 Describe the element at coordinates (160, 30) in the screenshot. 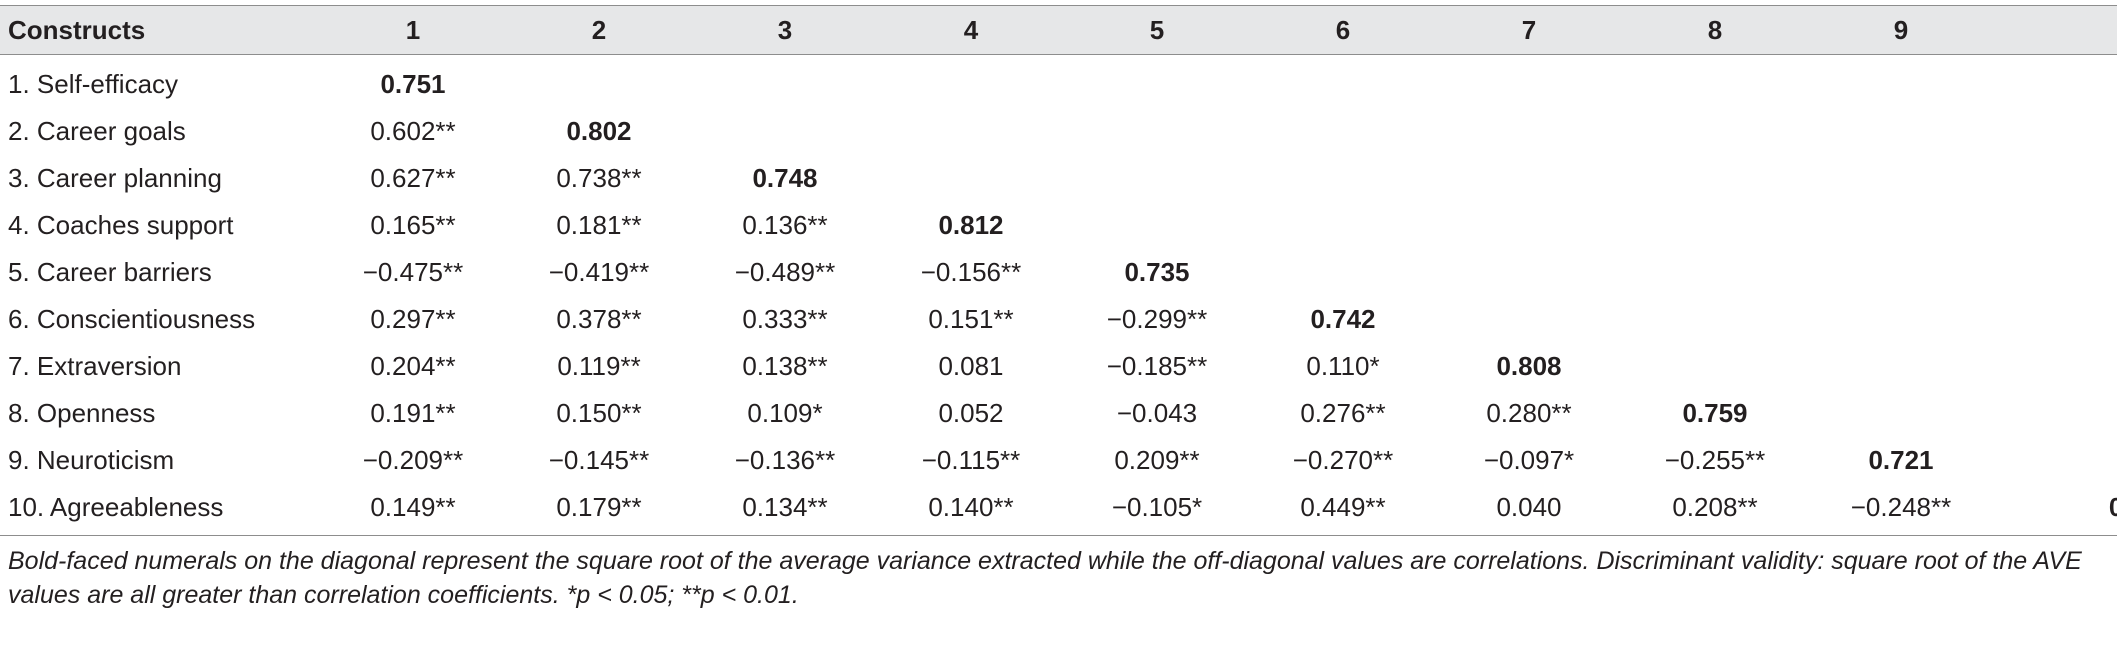

I see `column-header-constructs: Constructs` at that location.